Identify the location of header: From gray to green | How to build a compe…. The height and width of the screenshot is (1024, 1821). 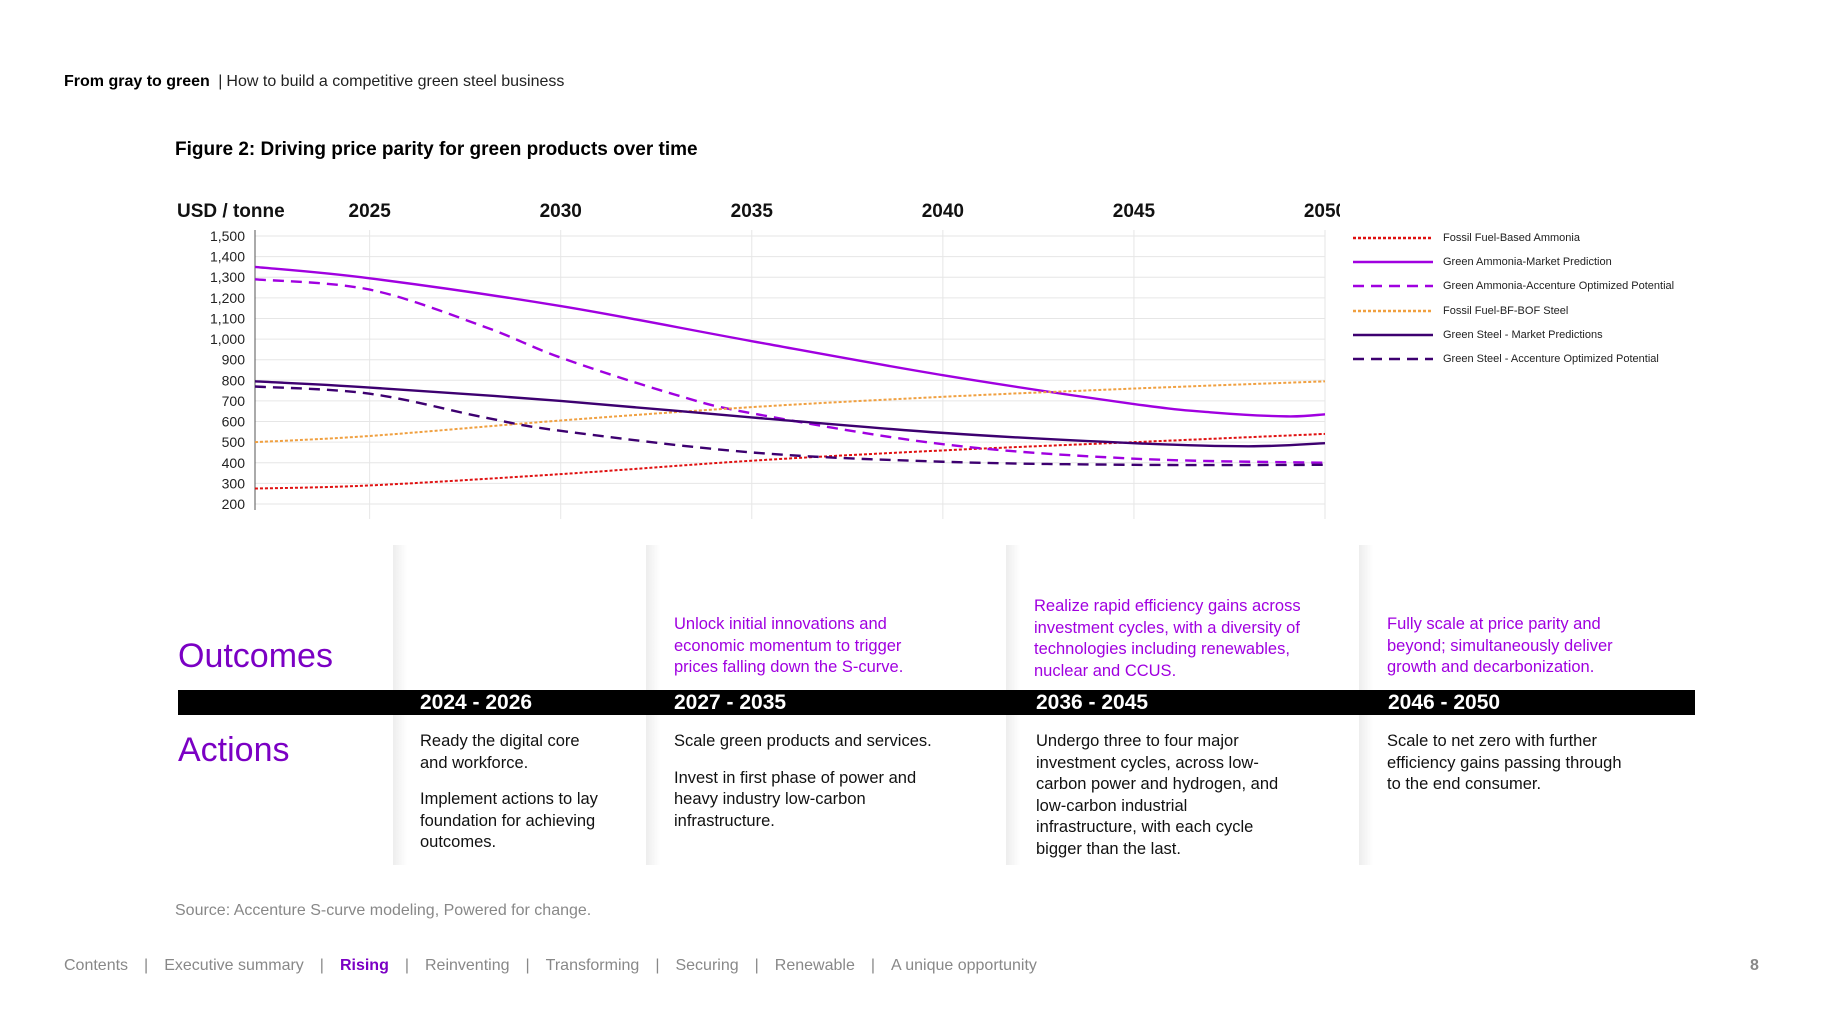
(314, 82).